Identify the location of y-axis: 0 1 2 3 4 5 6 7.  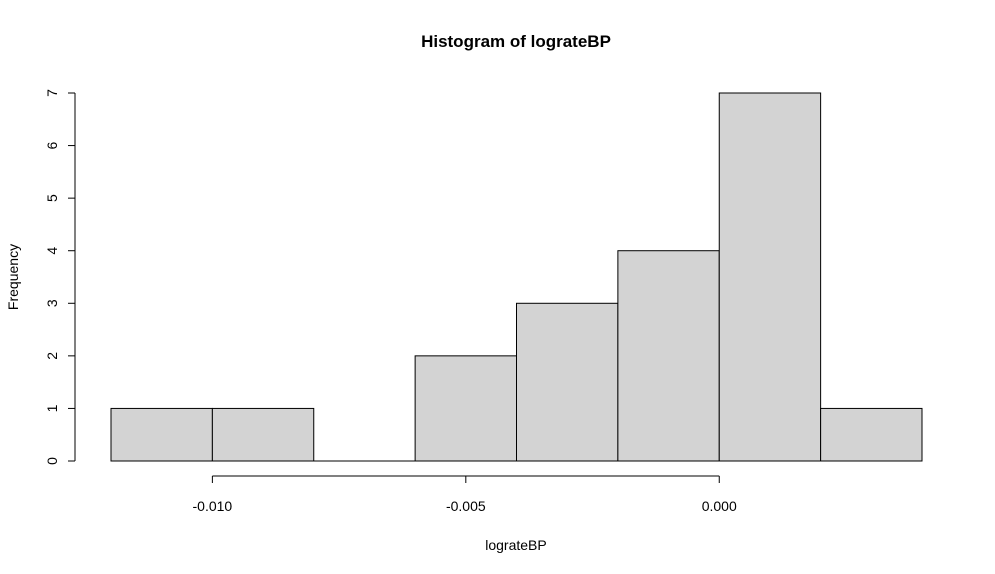
(60, 277).